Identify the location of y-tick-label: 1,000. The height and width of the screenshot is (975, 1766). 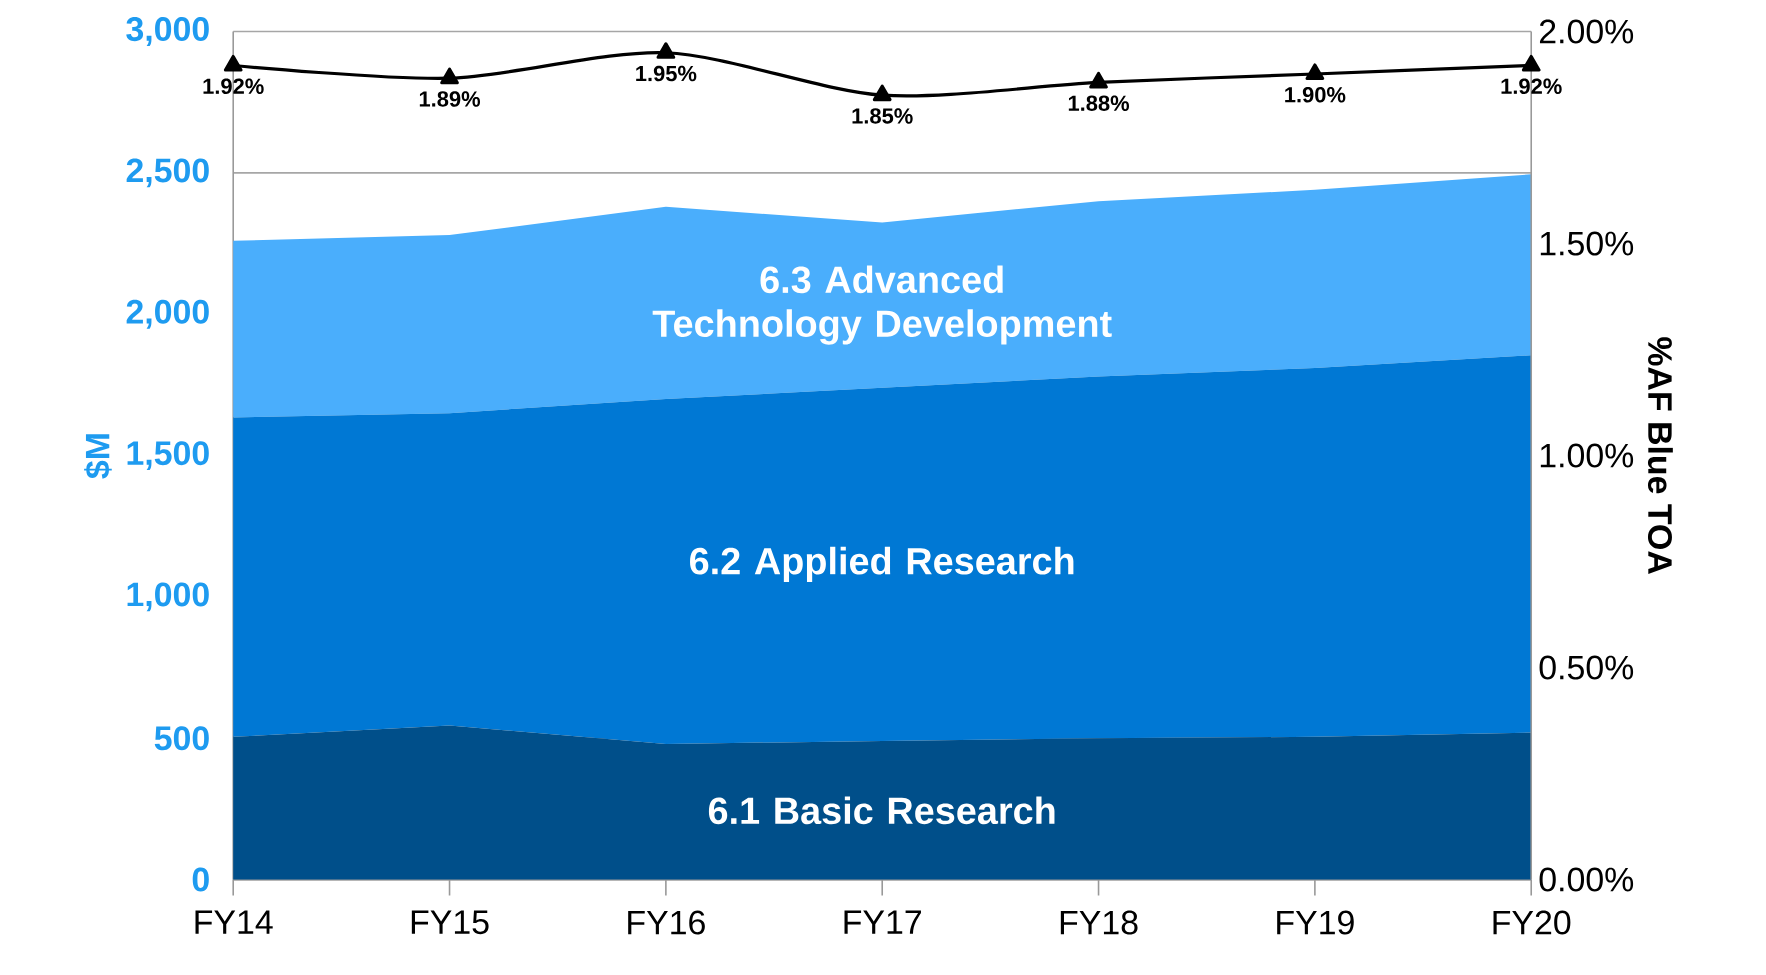
(168, 597).